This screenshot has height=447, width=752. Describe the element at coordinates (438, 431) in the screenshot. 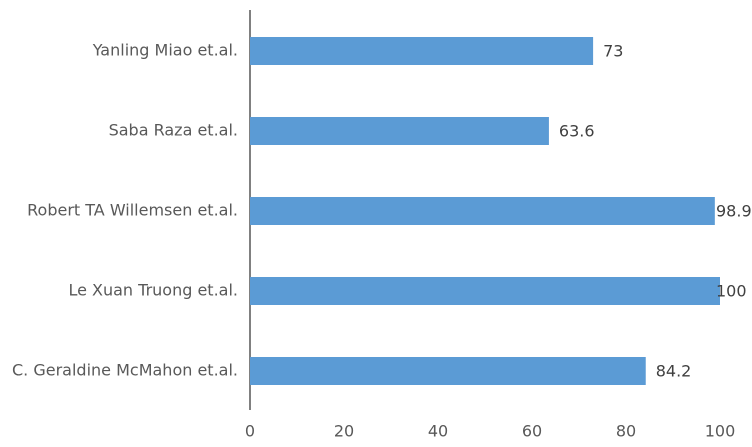

I see `x-tick-label: 40` at that location.